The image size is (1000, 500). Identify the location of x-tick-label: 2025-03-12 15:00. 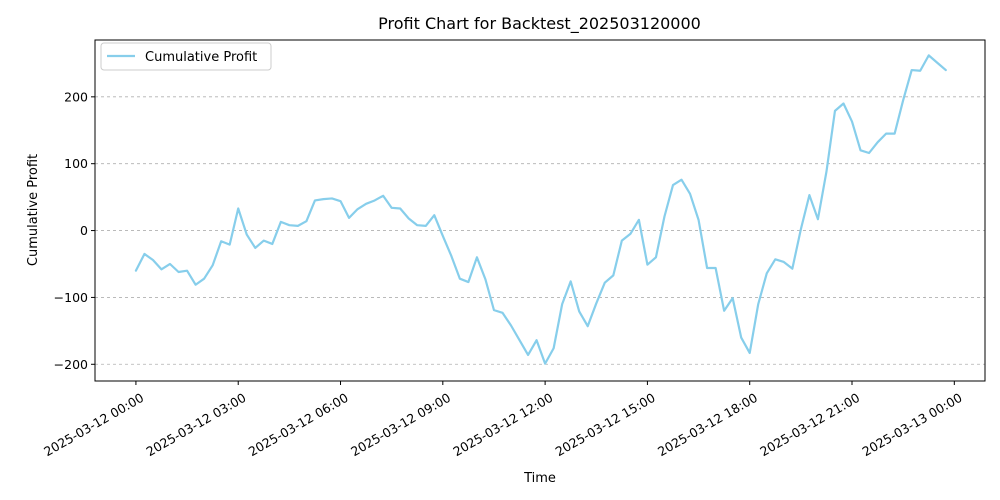
(605, 424).